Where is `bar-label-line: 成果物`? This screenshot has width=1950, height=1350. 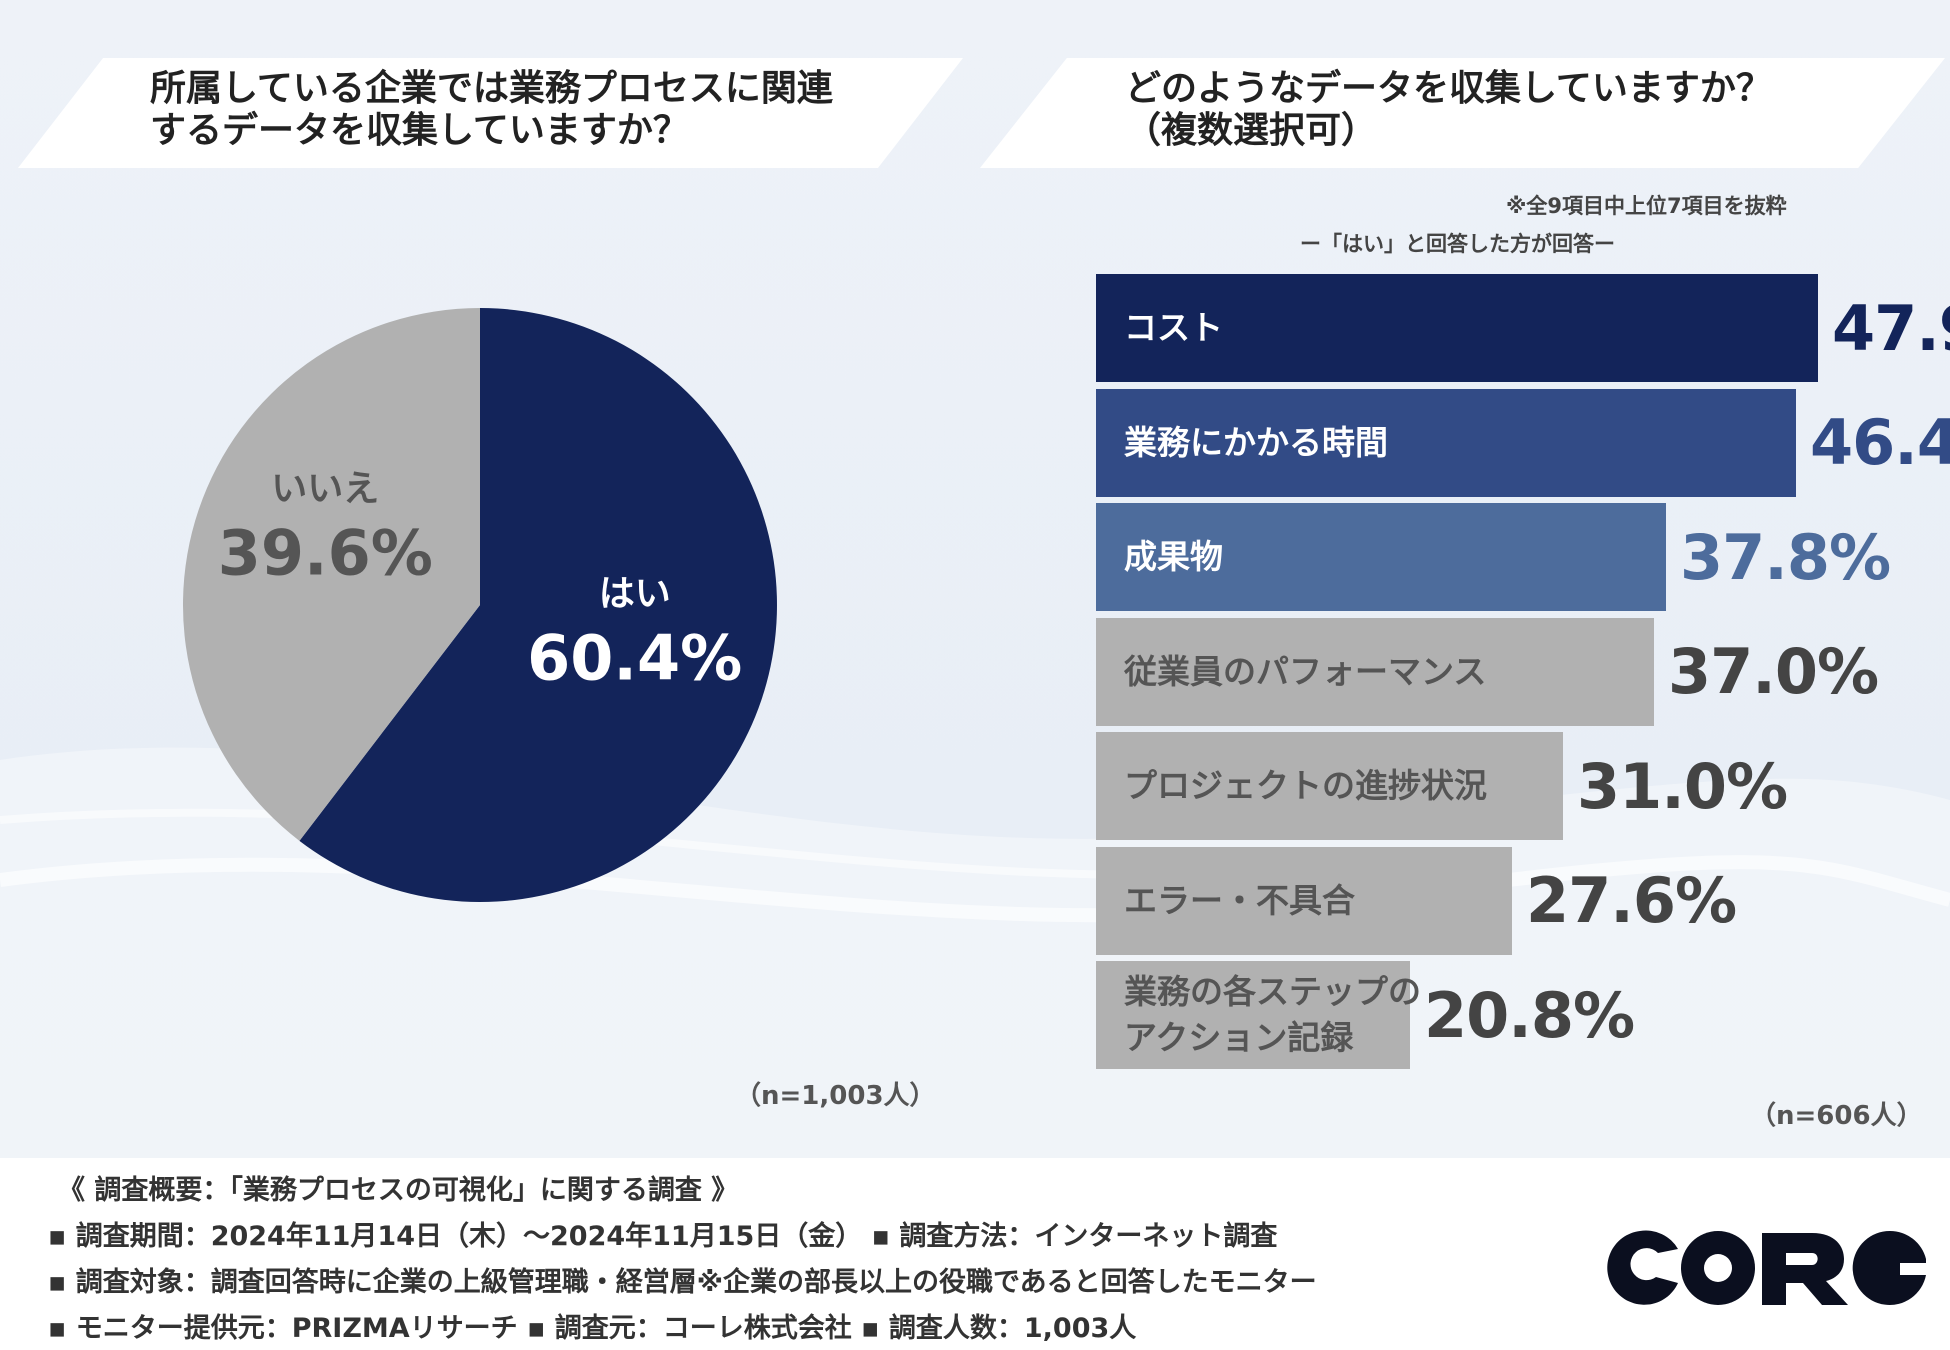
bar-label-line: 成果物 is located at coordinates (1173, 556).